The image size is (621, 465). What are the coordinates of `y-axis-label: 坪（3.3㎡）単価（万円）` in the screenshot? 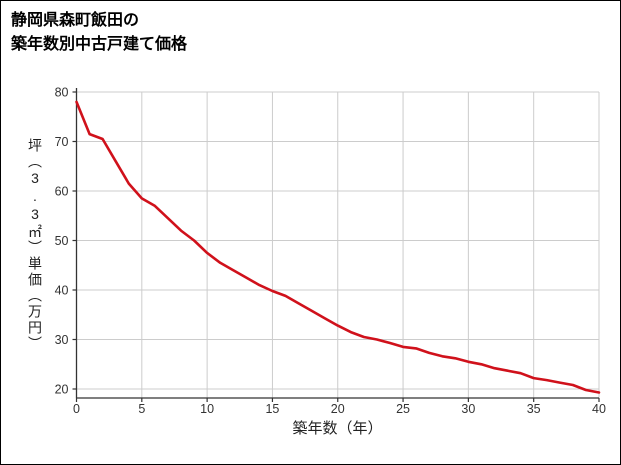 It's located at (35, 245).